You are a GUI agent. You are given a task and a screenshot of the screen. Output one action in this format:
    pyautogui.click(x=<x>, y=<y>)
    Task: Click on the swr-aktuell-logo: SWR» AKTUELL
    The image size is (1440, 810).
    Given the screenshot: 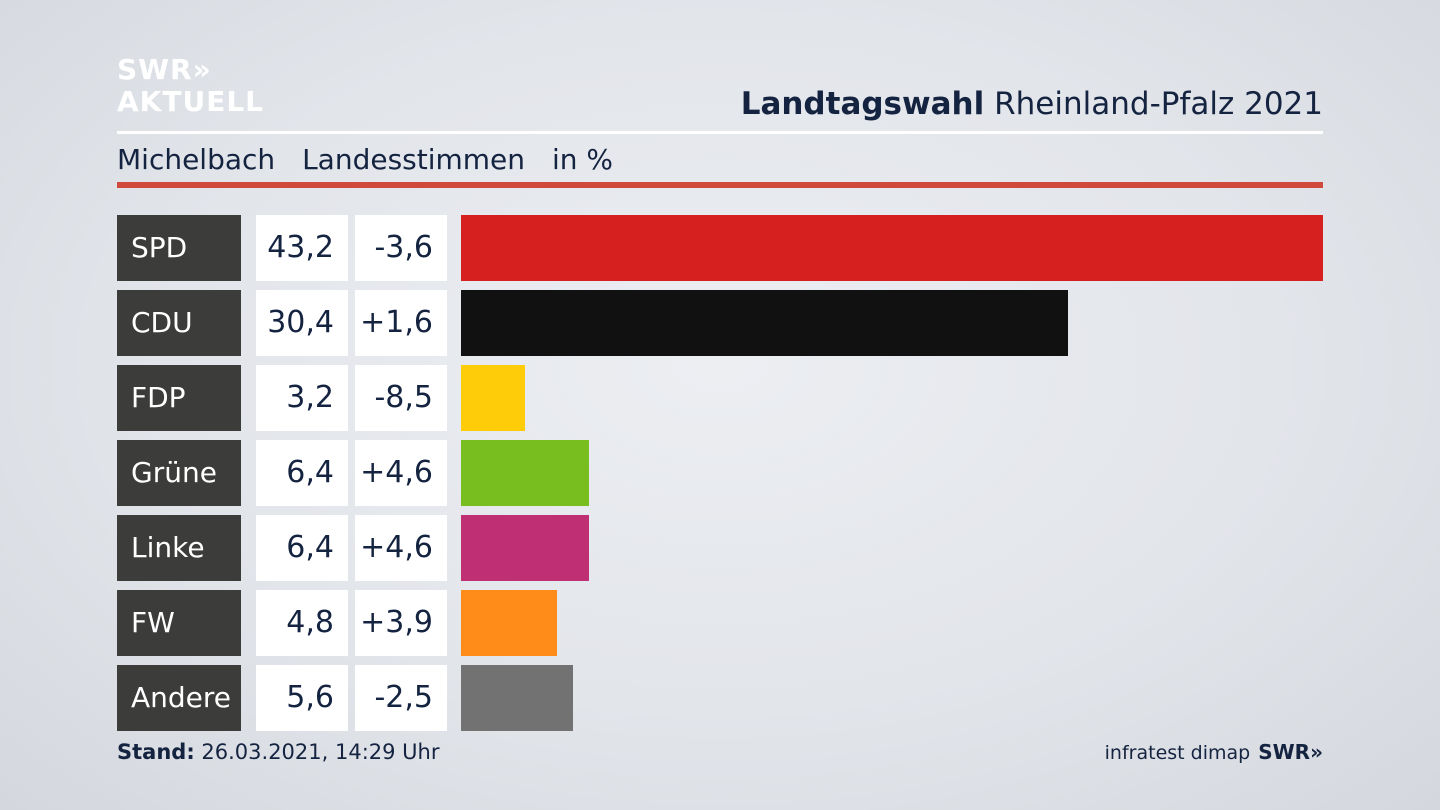 What is the action you would take?
    pyautogui.click(x=197, y=87)
    